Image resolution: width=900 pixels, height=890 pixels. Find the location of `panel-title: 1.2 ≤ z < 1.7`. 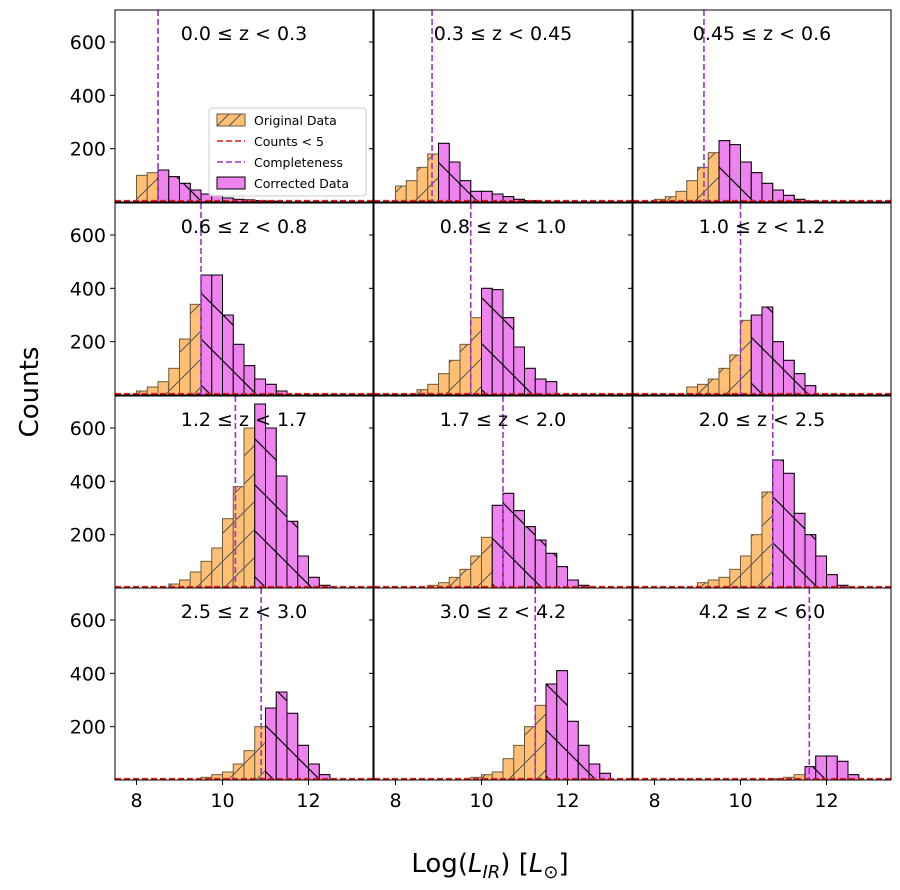

panel-title: 1.2 ≤ z < 1.7 is located at coordinates (244, 420).